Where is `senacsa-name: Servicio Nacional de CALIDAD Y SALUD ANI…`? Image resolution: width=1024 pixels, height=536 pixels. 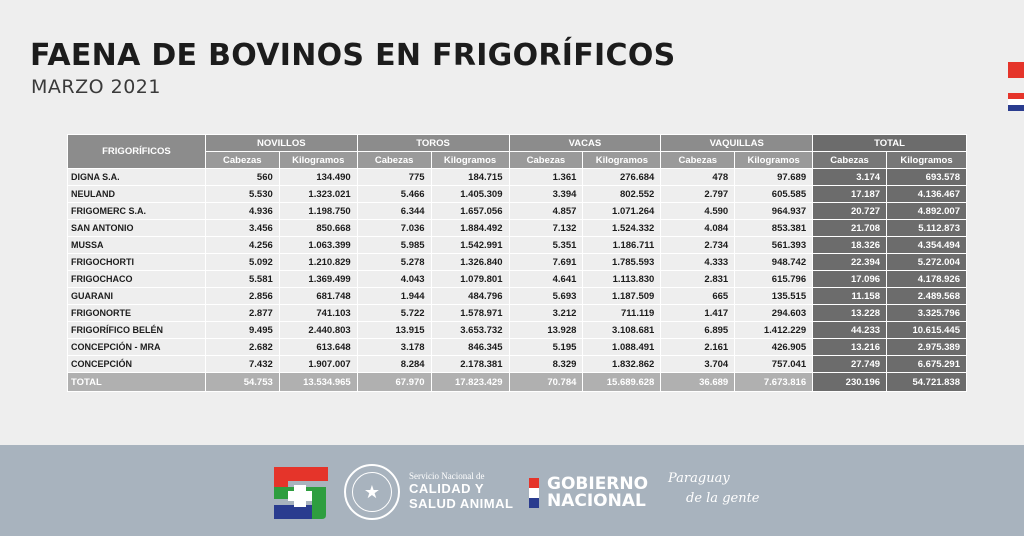 senacsa-name: Servicio Nacional de CALIDAD Y SALUD ANI… is located at coordinates (461, 491).